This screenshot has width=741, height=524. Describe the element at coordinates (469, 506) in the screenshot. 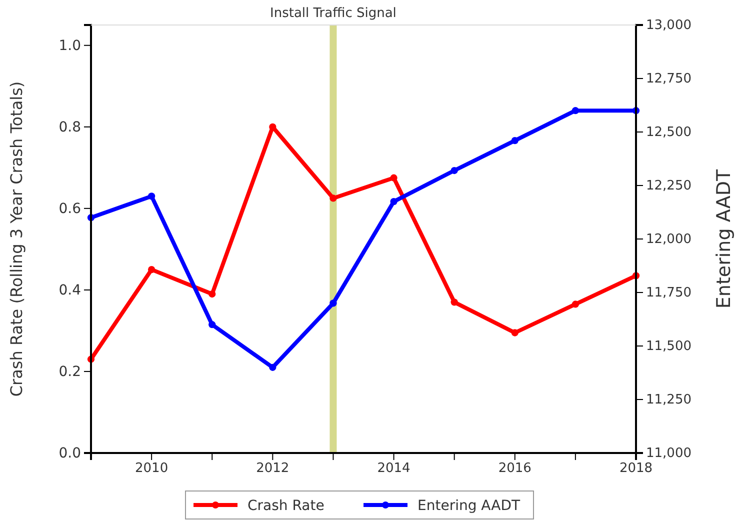

I see `legend-label: Entering AADT` at that location.